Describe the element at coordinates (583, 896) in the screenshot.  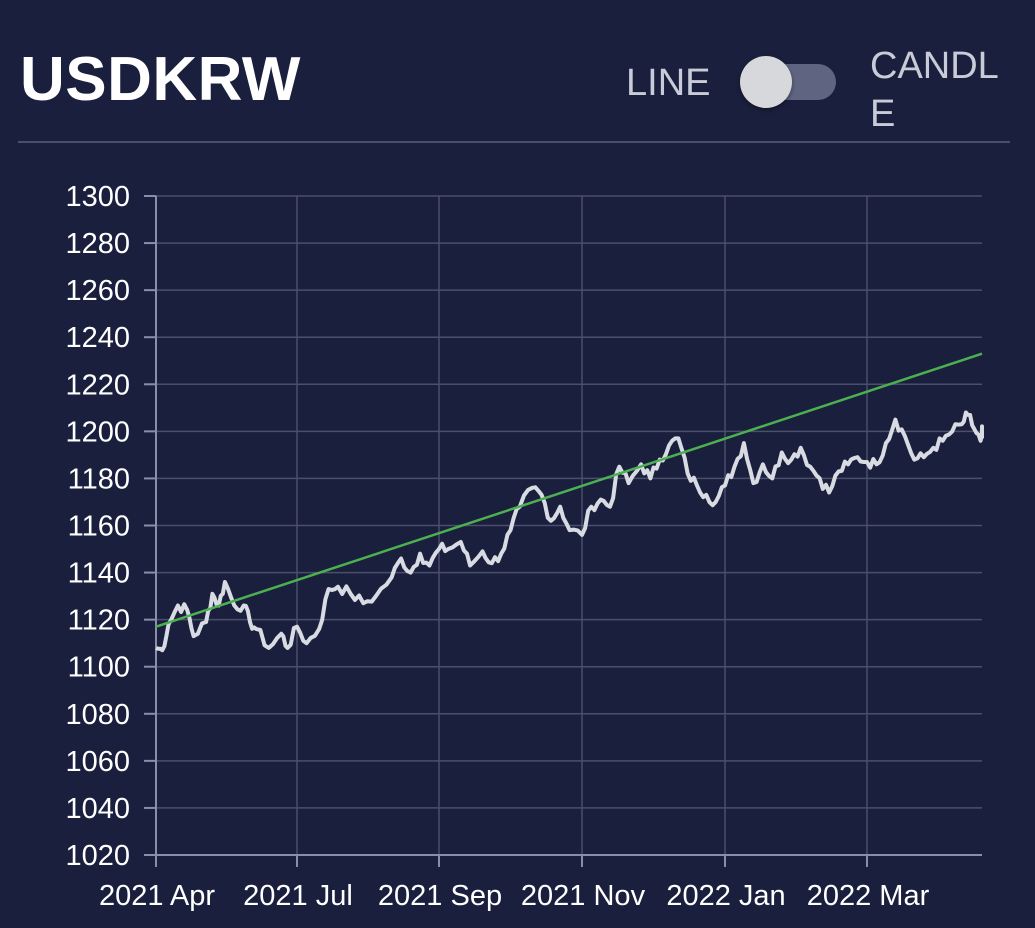
I see `x-tick-label: 2021 Nov` at that location.